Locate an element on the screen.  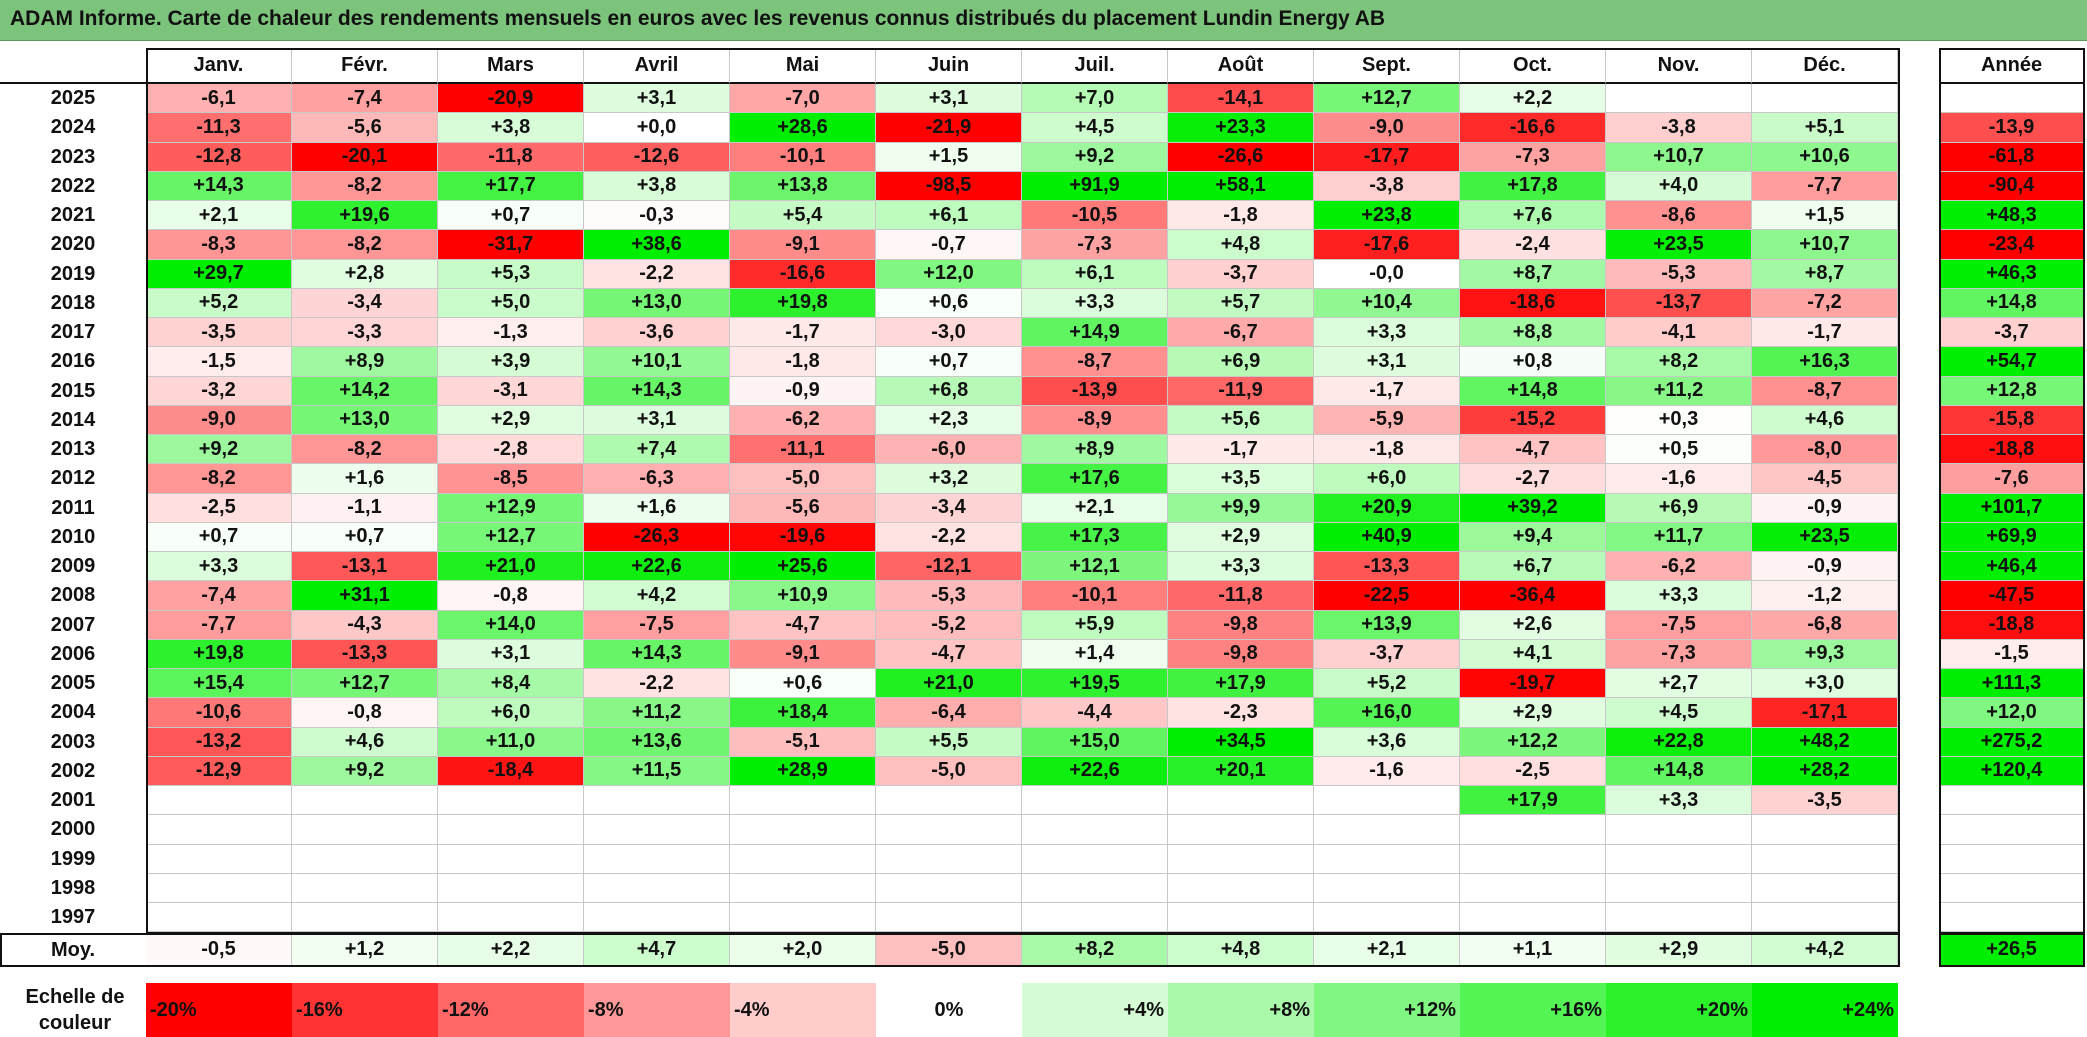
heatmap-cell: -6,8 is located at coordinates (1825, 625).